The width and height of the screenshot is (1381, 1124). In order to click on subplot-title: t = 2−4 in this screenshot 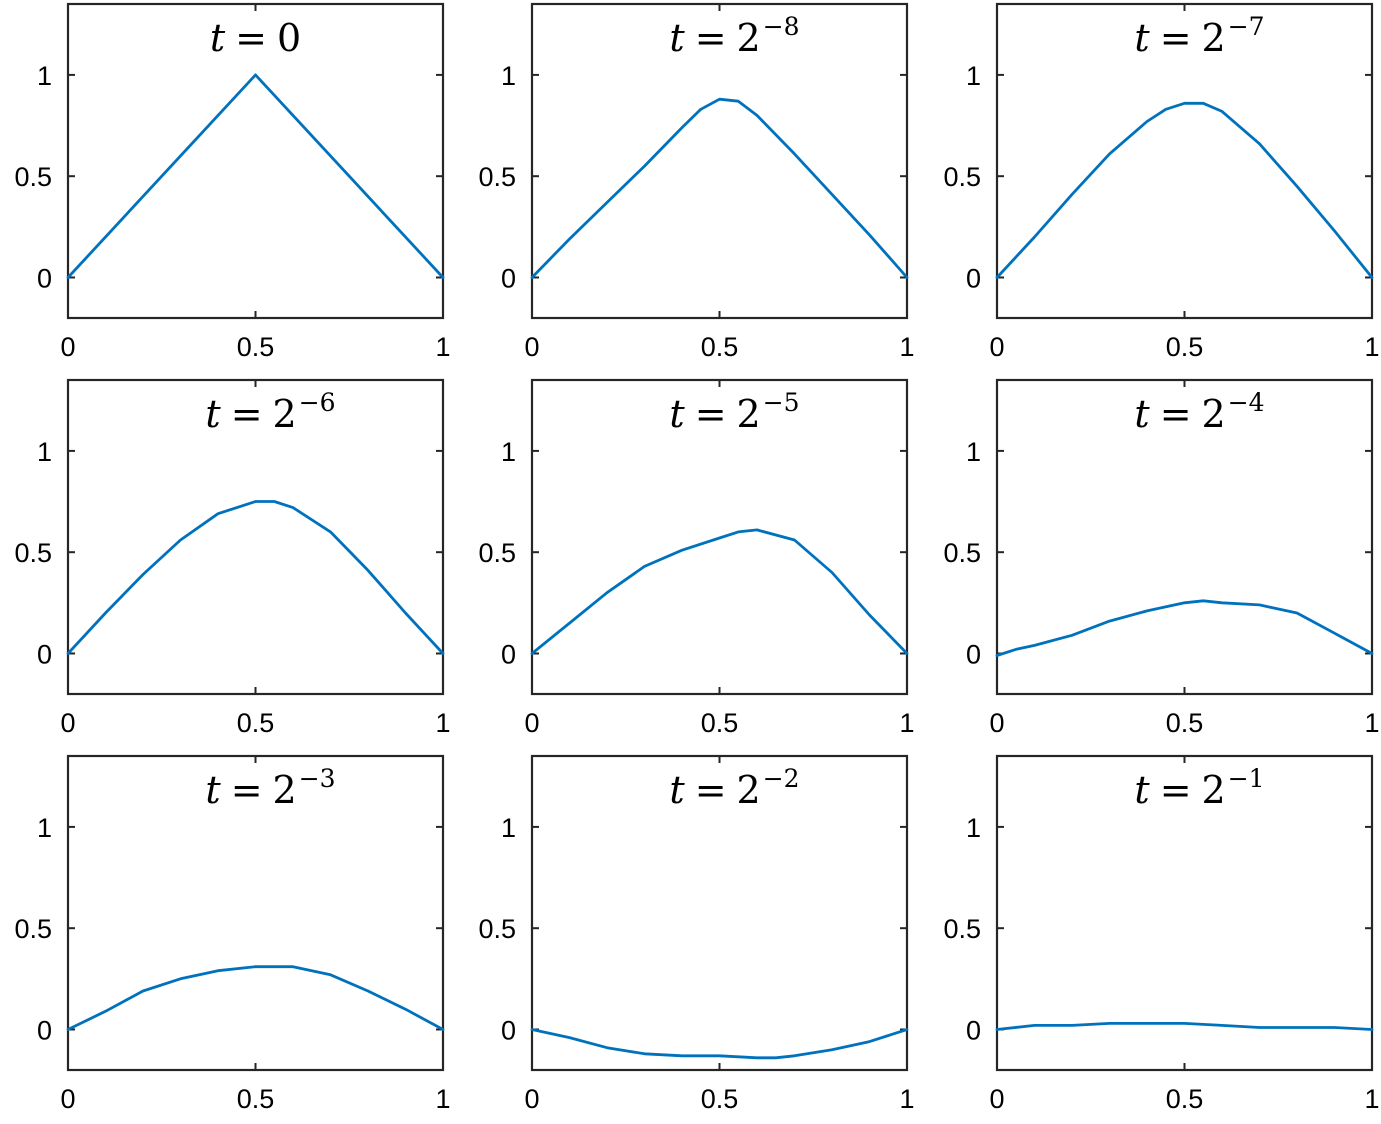, I will do `click(1199, 412)`.